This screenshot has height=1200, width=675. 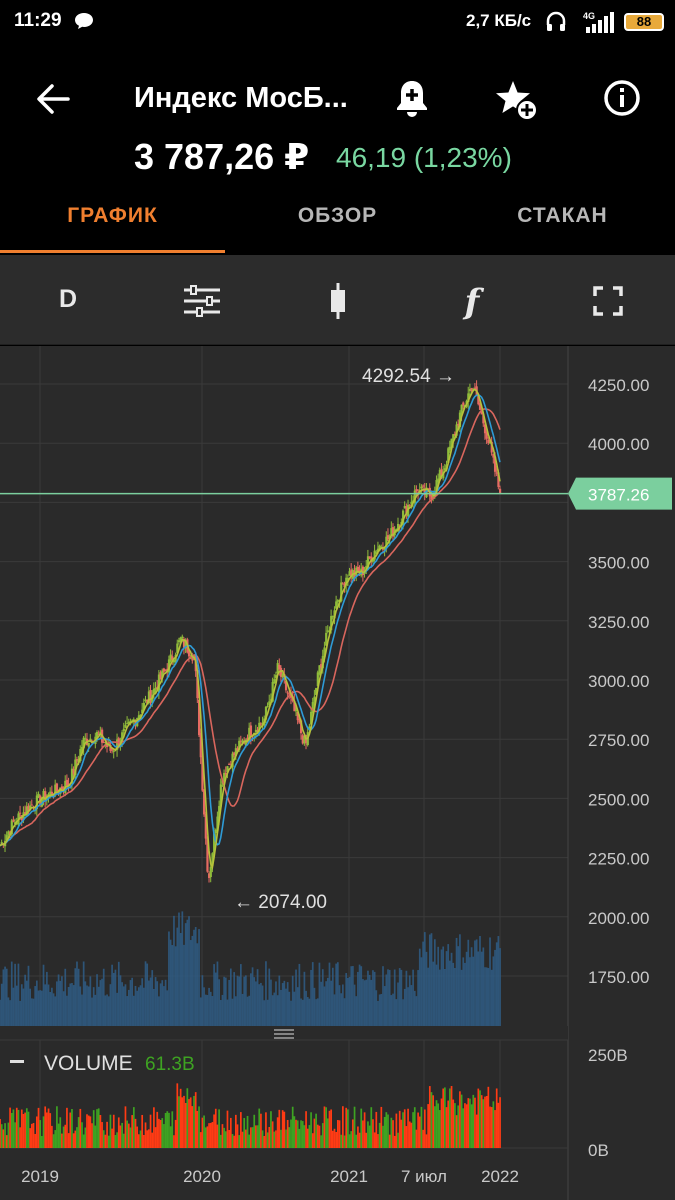 I want to click on function-icon: f, so click(x=472, y=301).